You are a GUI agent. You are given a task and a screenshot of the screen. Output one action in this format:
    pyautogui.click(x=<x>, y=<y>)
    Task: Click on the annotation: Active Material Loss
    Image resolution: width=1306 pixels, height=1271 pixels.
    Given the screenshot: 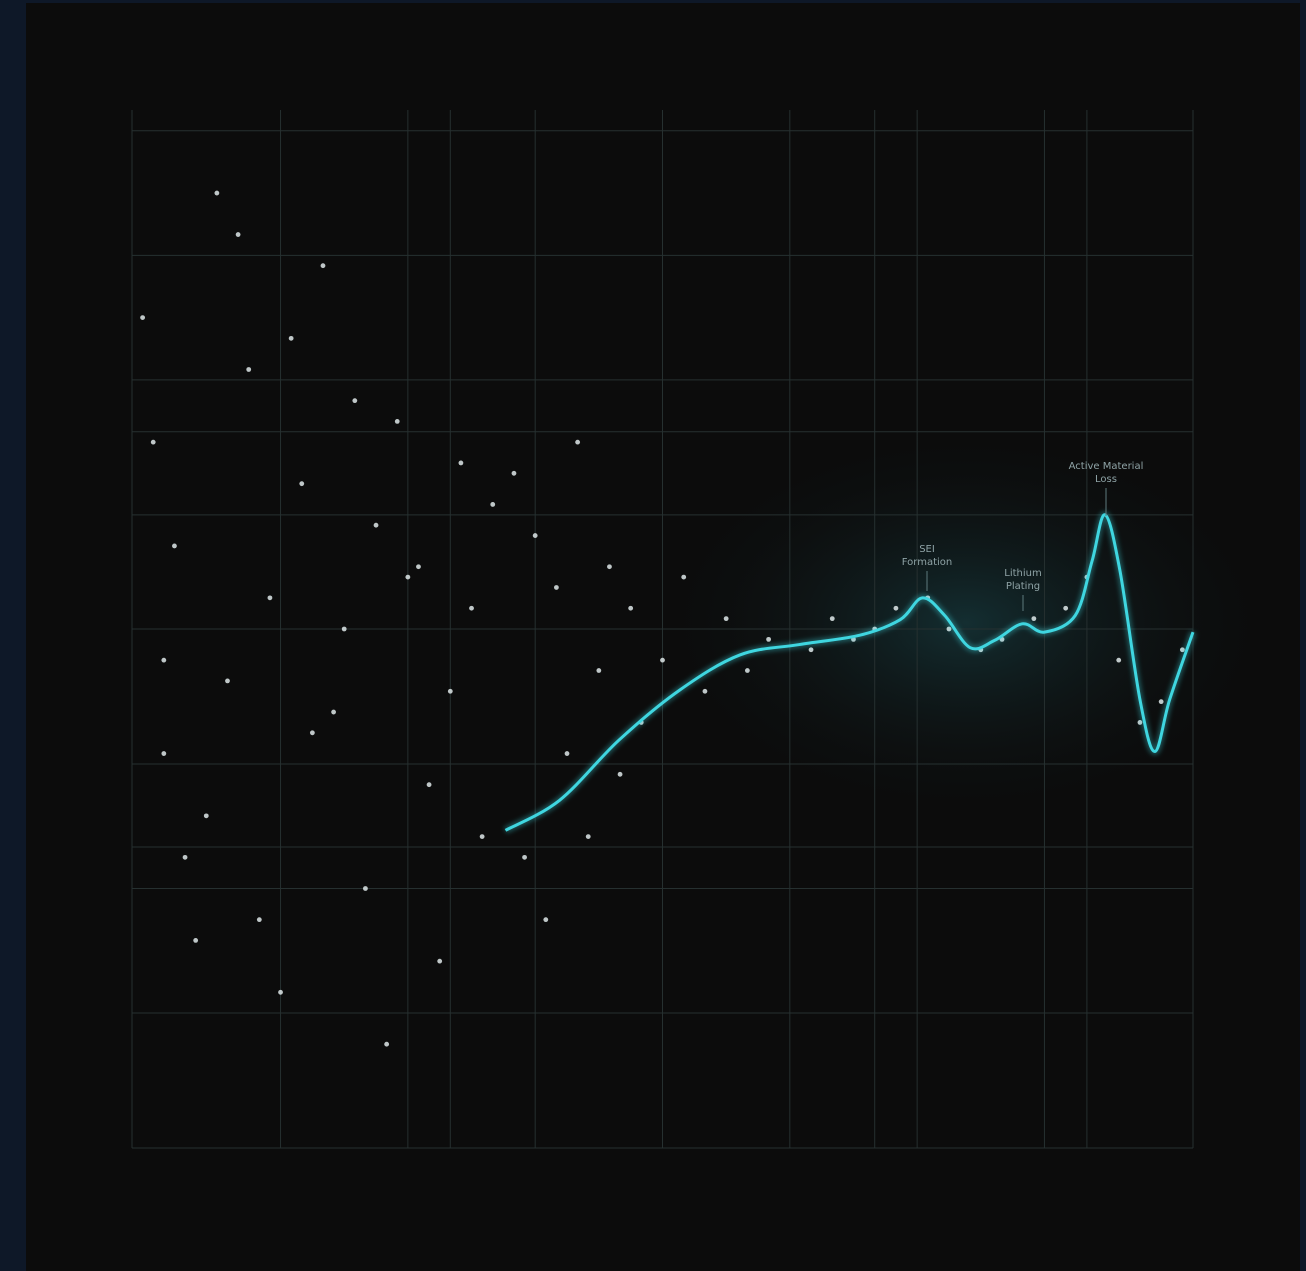 What is the action you would take?
    pyautogui.click(x=1106, y=473)
    